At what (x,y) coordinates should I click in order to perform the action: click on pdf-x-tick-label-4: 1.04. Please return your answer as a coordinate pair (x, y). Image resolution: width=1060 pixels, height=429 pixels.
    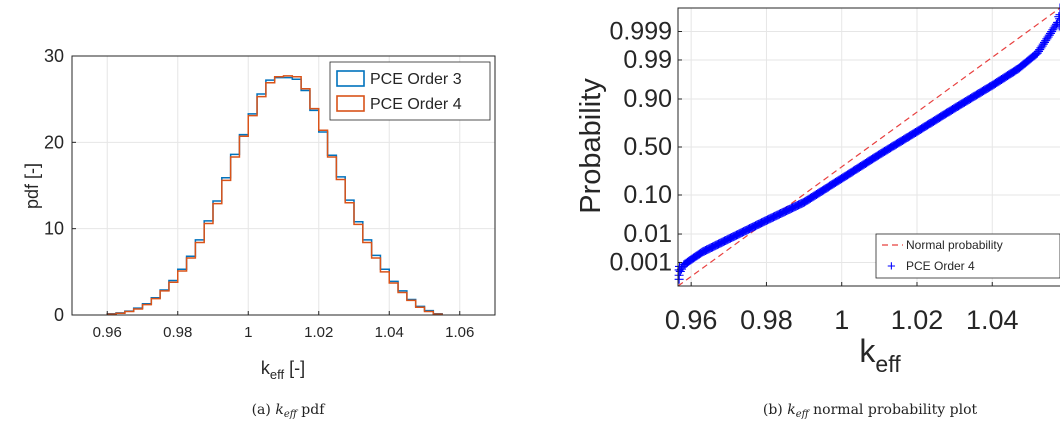
    Looking at the image, I should click on (389, 332).